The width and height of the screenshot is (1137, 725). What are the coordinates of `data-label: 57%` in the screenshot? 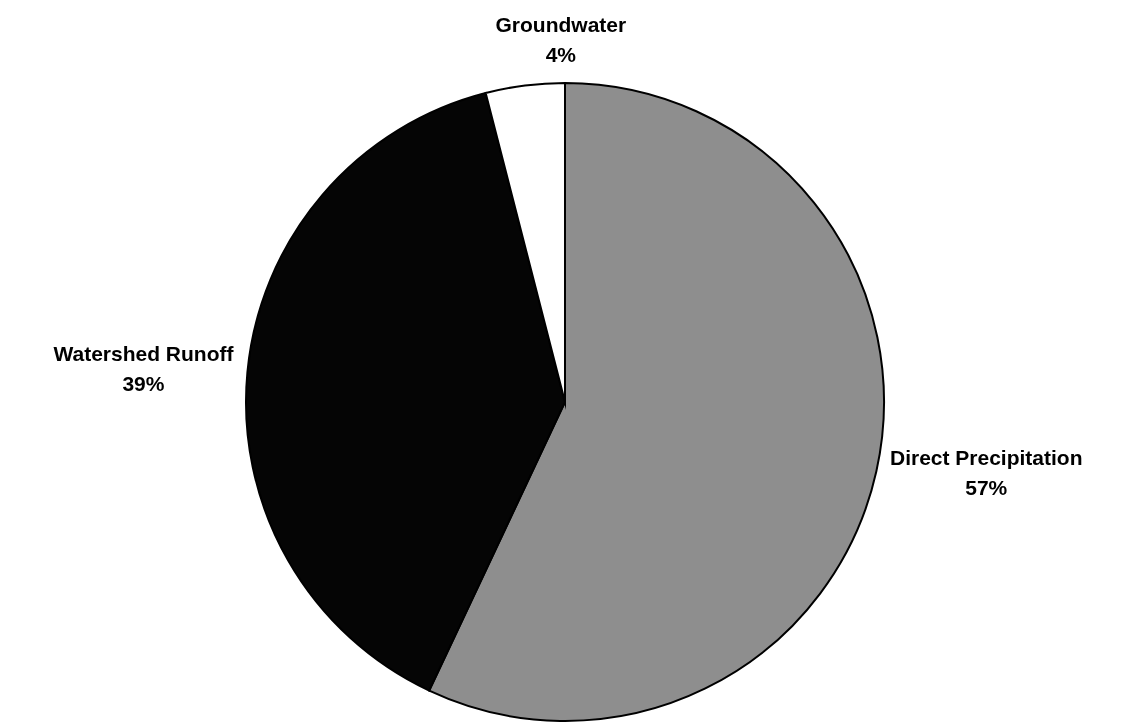 It's located at (986, 488).